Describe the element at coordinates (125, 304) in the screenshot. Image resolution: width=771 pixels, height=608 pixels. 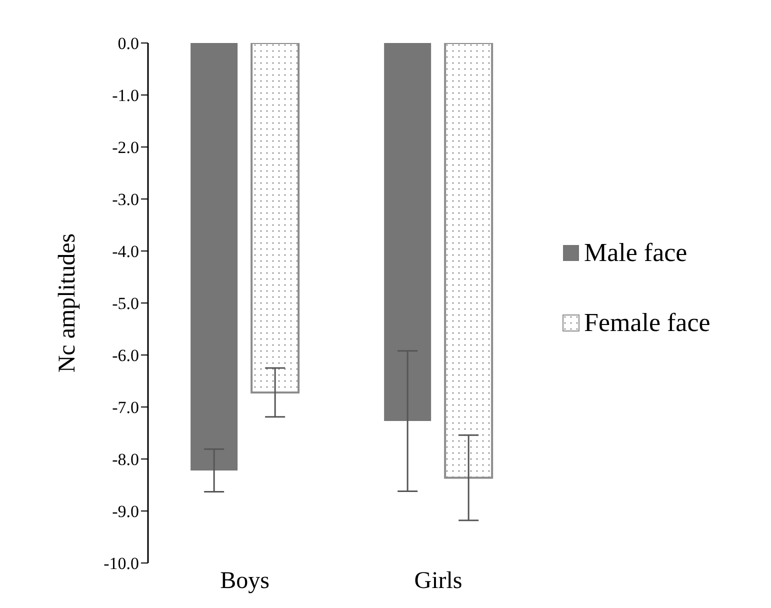
I see `y-tick-label: -5.0` at that location.